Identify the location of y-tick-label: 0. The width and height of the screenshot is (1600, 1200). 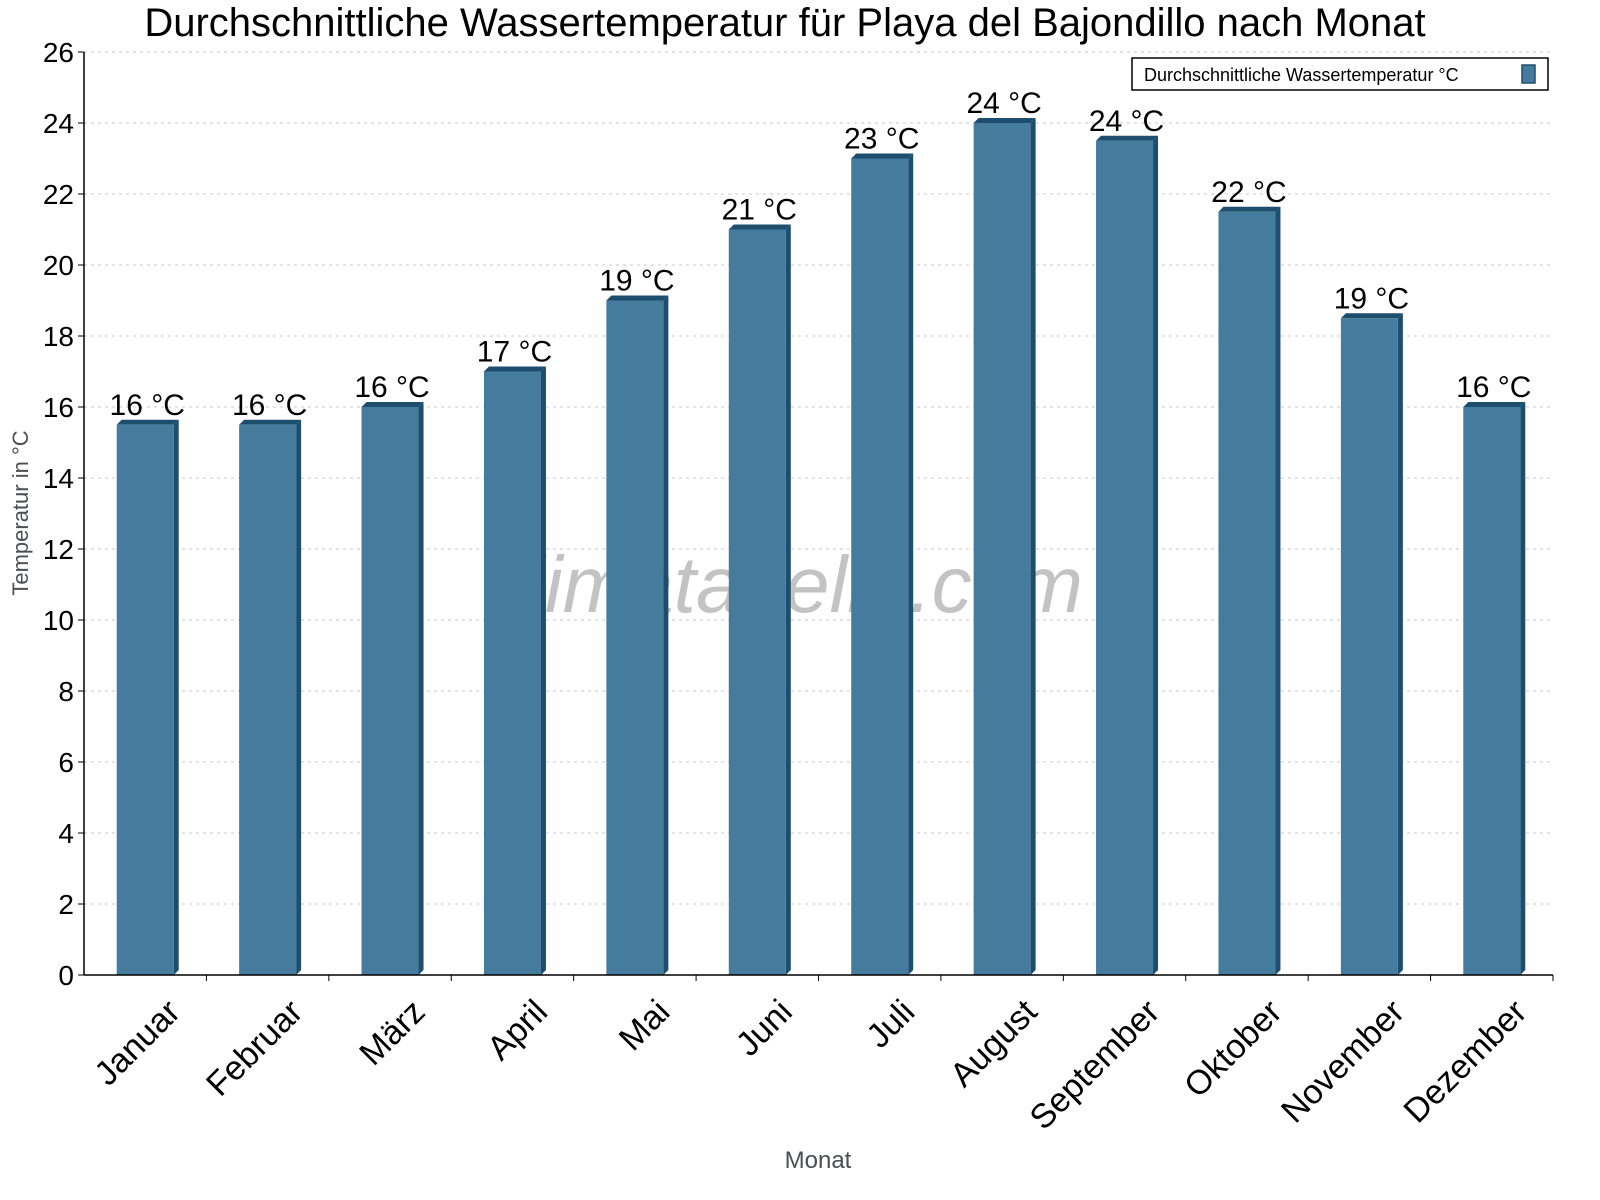
(66, 975).